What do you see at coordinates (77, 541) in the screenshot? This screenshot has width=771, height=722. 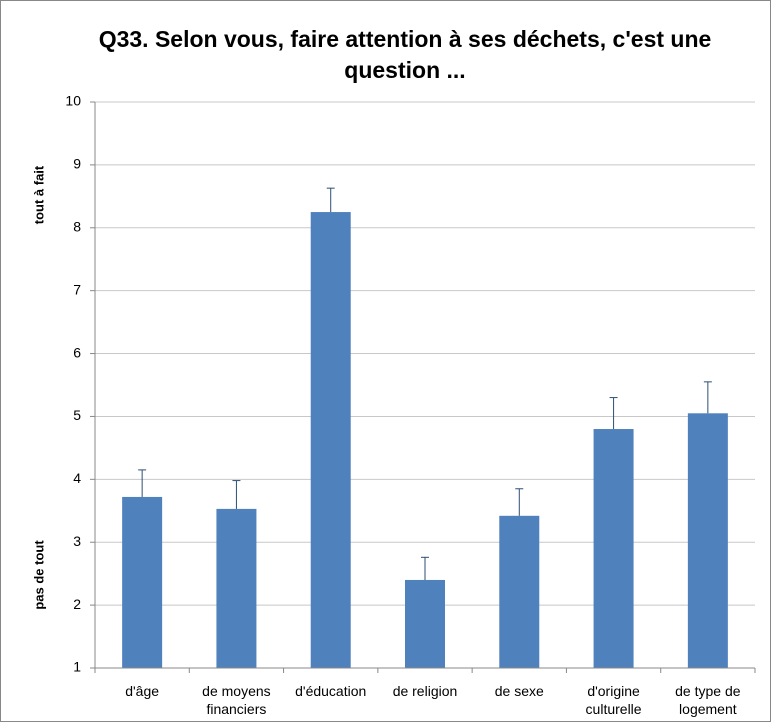 I see `y-tick-label: 3` at bounding box center [77, 541].